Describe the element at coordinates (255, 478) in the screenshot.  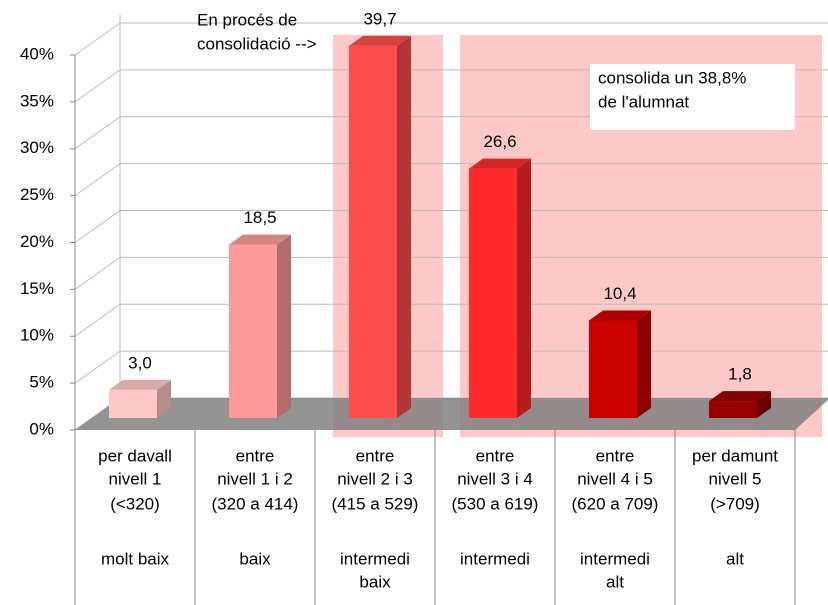
I see `x-tick-label: nivell 1 i 2` at that location.